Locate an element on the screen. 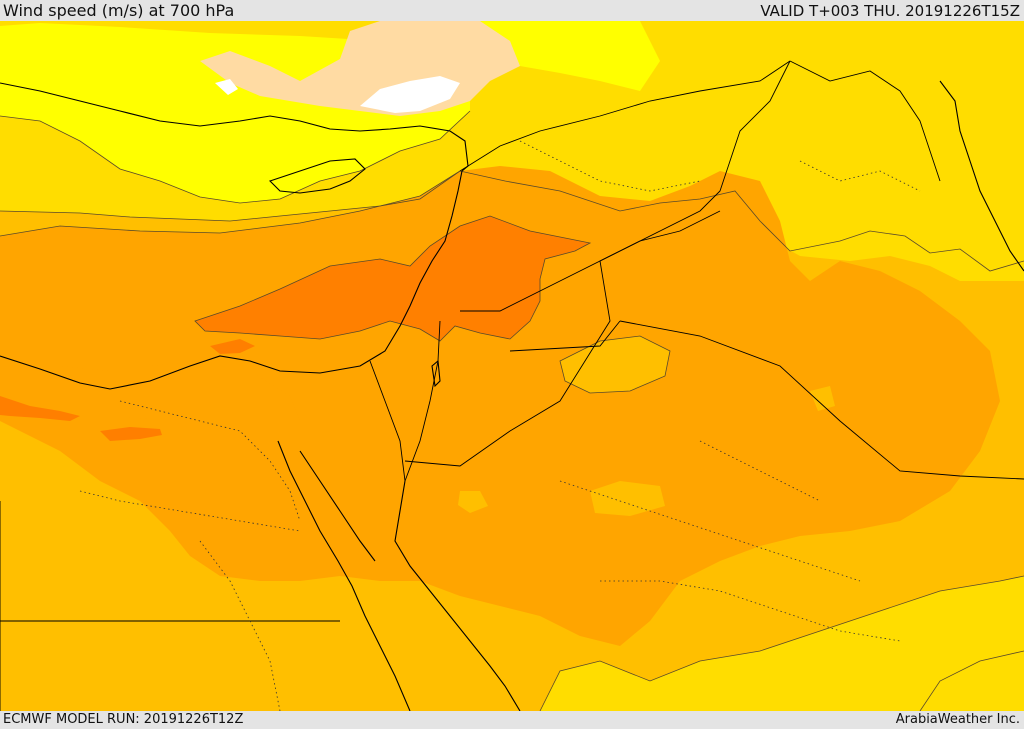  coast-red-sea-west is located at coordinates (344, 575).